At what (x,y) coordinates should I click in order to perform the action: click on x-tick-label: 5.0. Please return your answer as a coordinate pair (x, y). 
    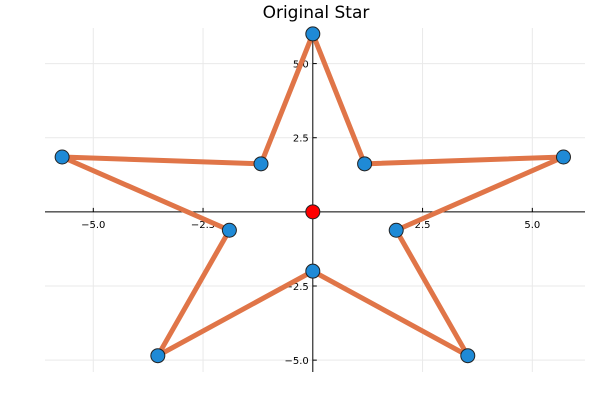
    Looking at the image, I should click on (532, 225).